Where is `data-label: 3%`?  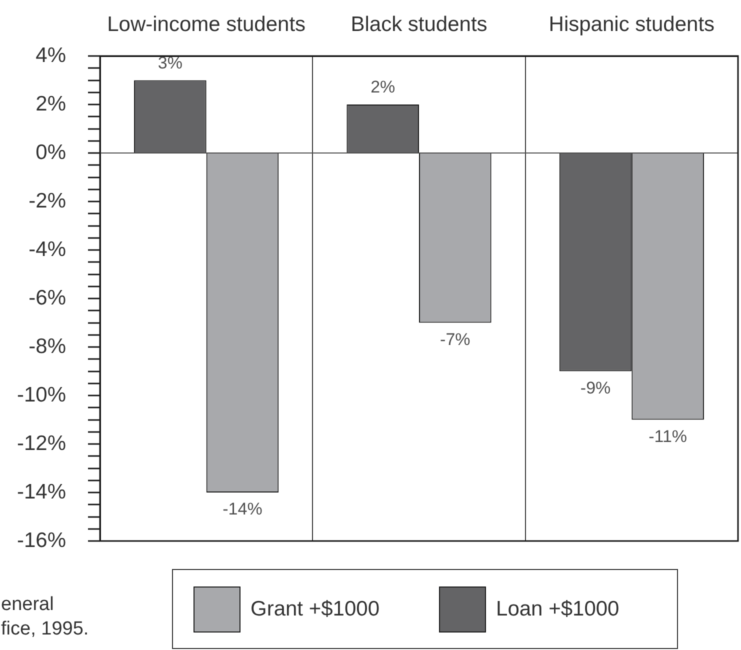 data-label: 3% is located at coordinates (170, 62).